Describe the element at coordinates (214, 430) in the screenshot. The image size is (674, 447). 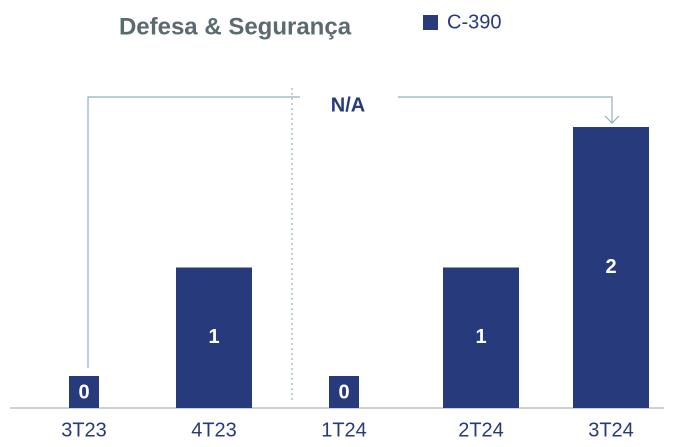
I see `x-tick-label: 4T23` at that location.